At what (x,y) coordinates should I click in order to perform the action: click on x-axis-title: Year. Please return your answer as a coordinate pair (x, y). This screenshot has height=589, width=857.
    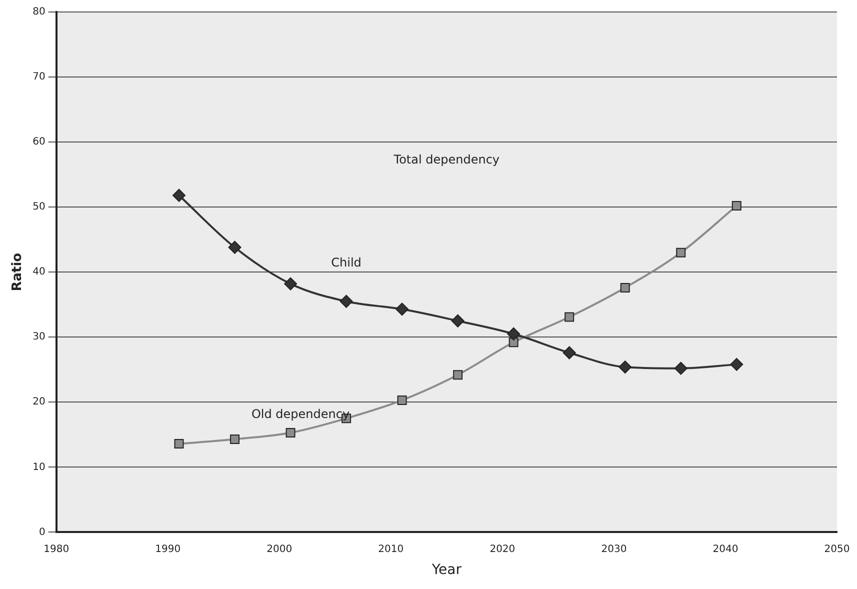
    Looking at the image, I should click on (446, 570).